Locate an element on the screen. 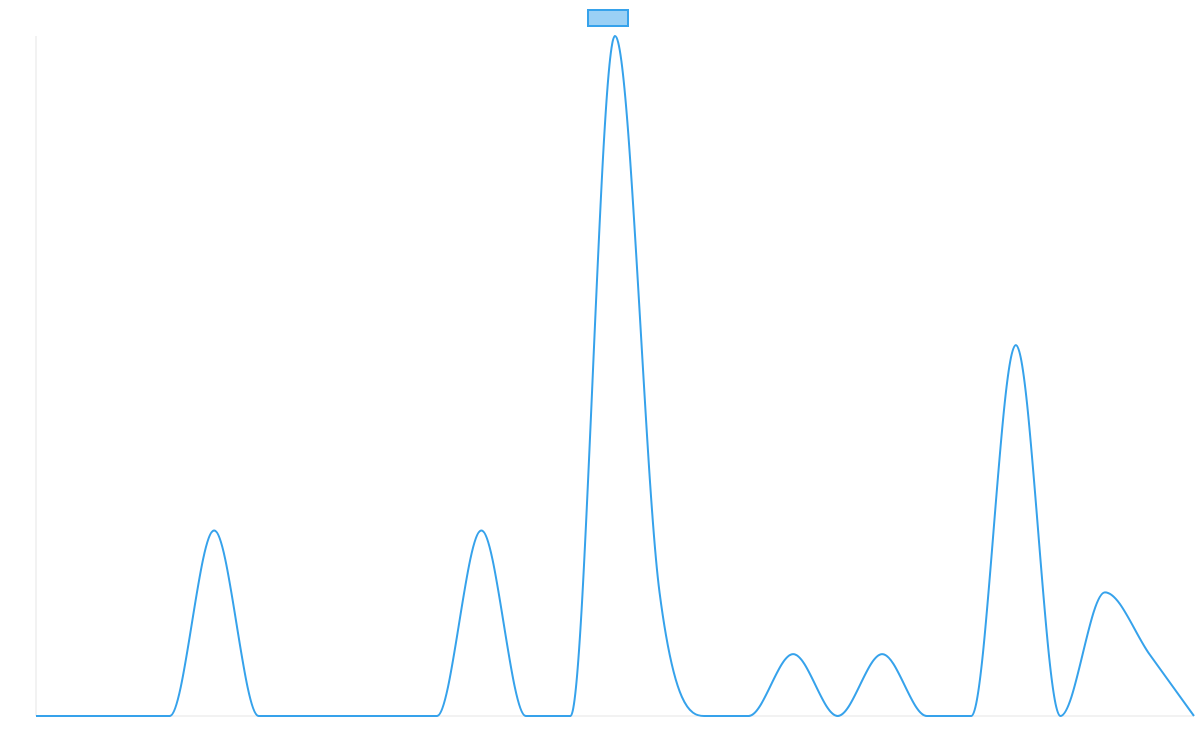  legend is located at coordinates (608, 18).